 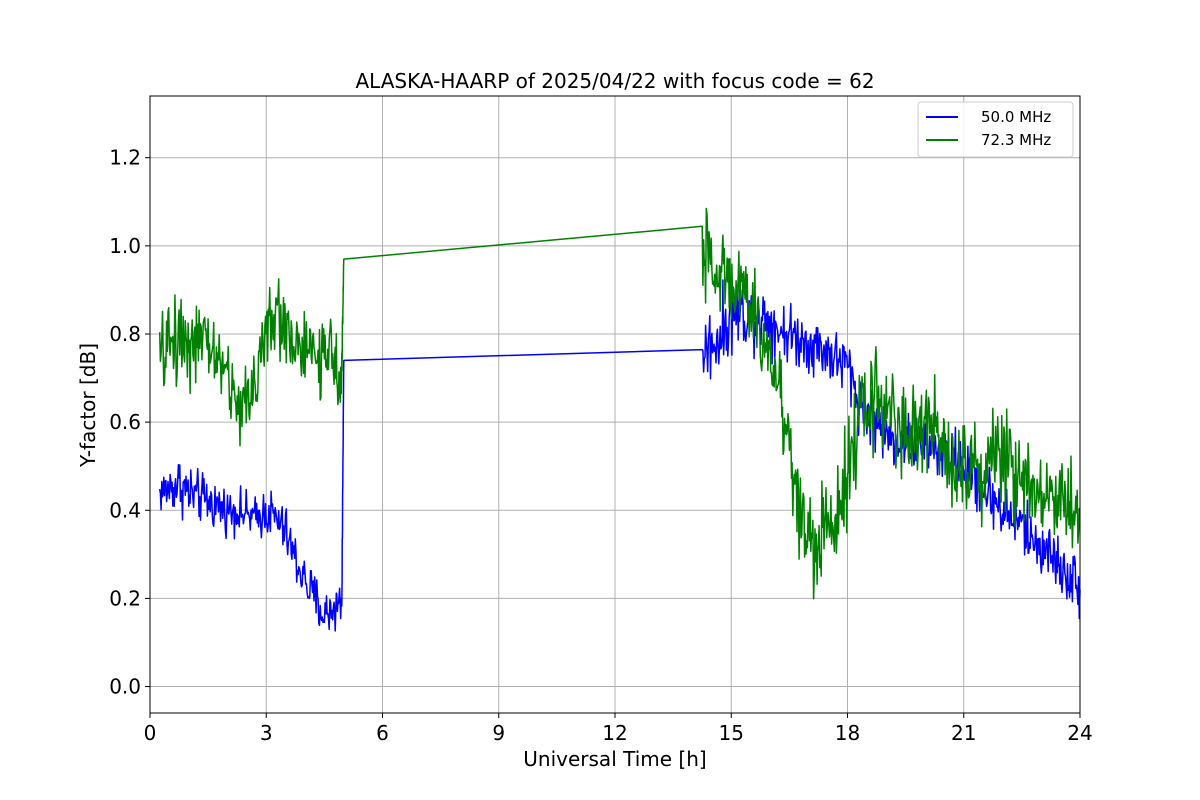 I want to click on x-tick-label: 3, so click(x=266, y=733).